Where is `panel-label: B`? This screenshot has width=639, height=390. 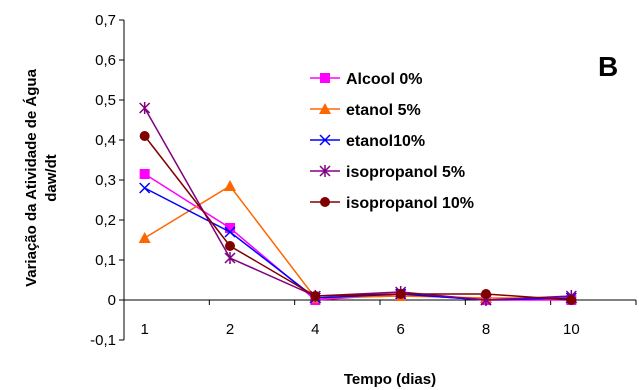 panel-label: B is located at coordinates (608, 66).